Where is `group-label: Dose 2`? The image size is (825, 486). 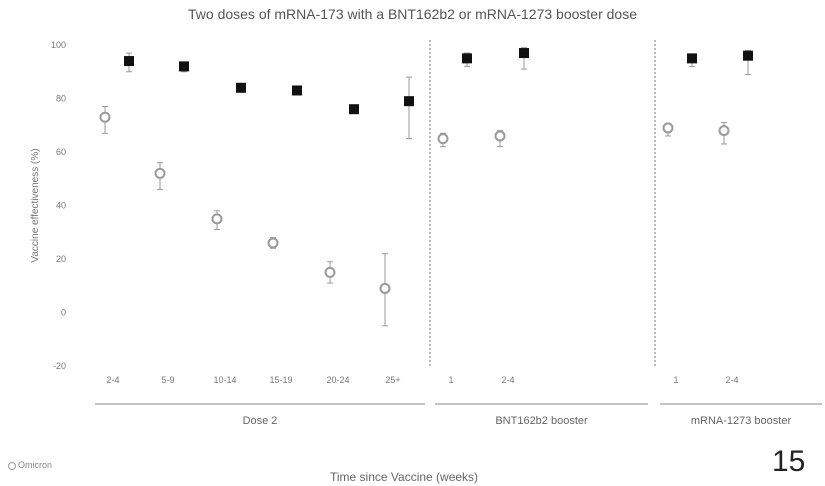 group-label: Dose 2 is located at coordinates (260, 421).